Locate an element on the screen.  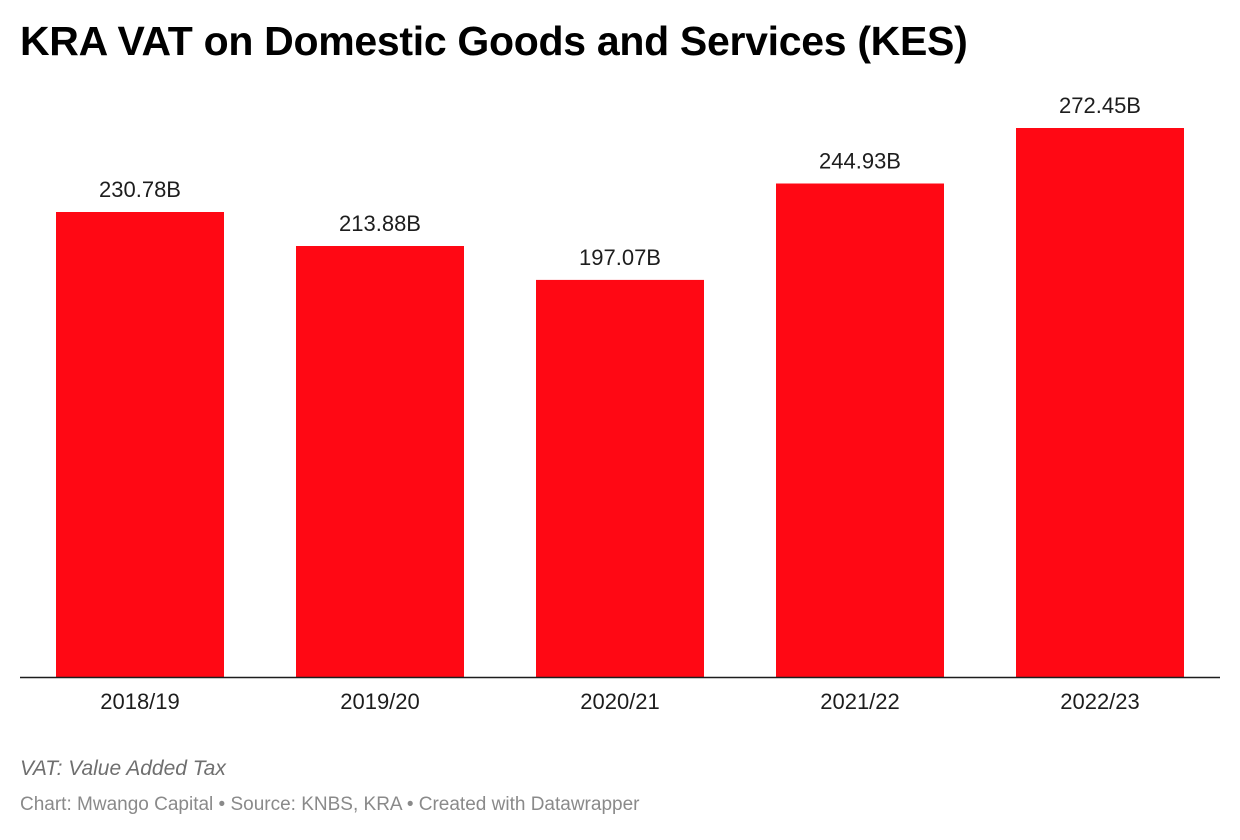
bar-value-label: 272.45B is located at coordinates (1100, 105).